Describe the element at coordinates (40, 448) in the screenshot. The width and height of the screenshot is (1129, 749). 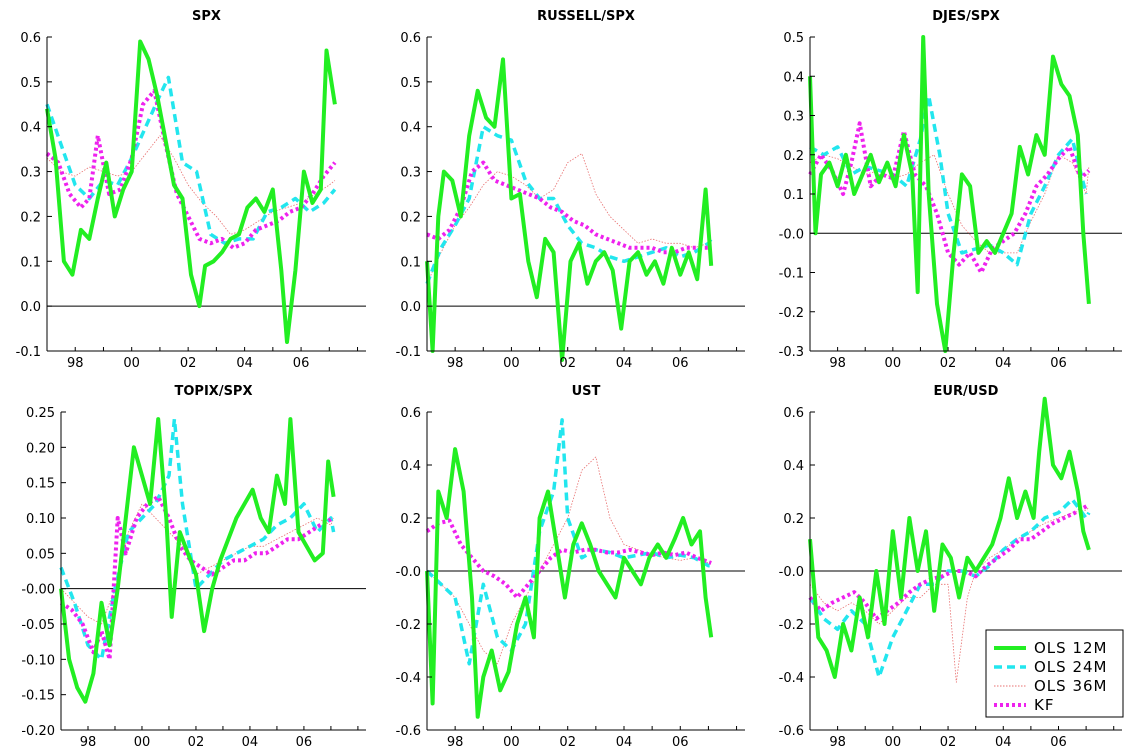
I see `y-tick-label: 0.20` at that location.